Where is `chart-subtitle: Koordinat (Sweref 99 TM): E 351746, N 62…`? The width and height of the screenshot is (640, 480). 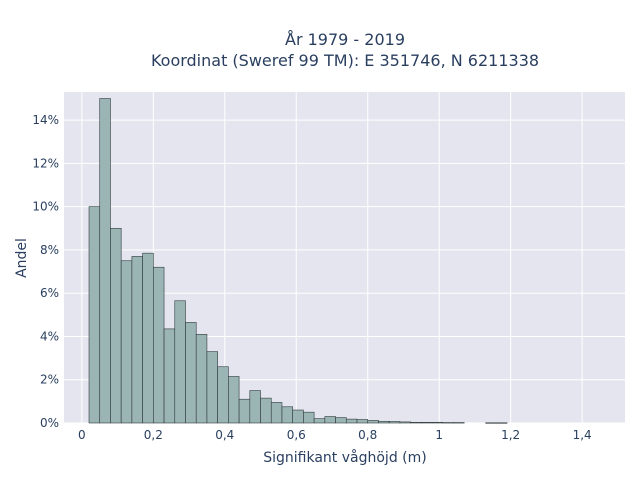 chart-subtitle: Koordinat (Sweref 99 TM): E 351746, N 62… is located at coordinates (345, 60).